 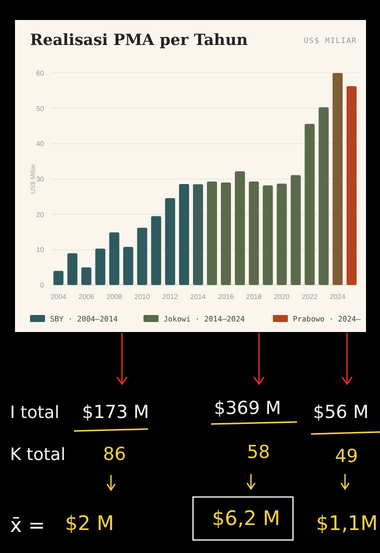 What do you see at coordinates (139, 39) in the screenshot?
I see `chart-title: Realisasi PMA per Tahun` at bounding box center [139, 39].